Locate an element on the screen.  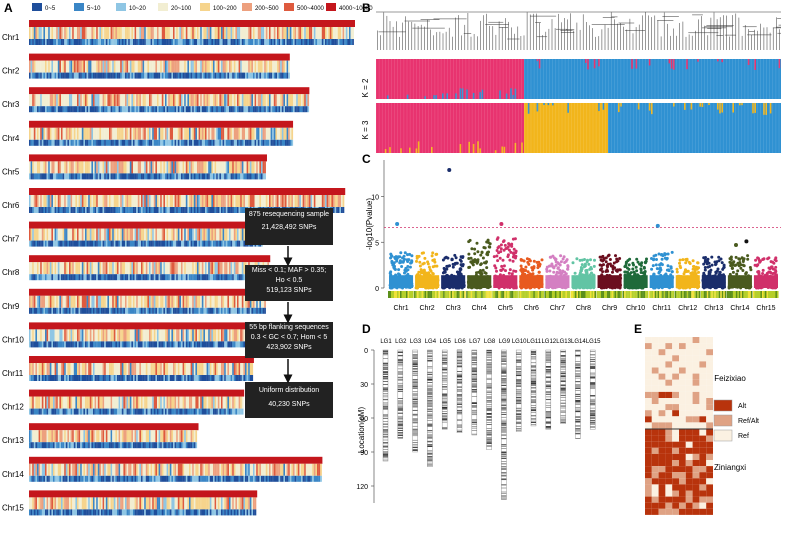
chromosome-label: Chr5 is located at coordinates (11, 171).